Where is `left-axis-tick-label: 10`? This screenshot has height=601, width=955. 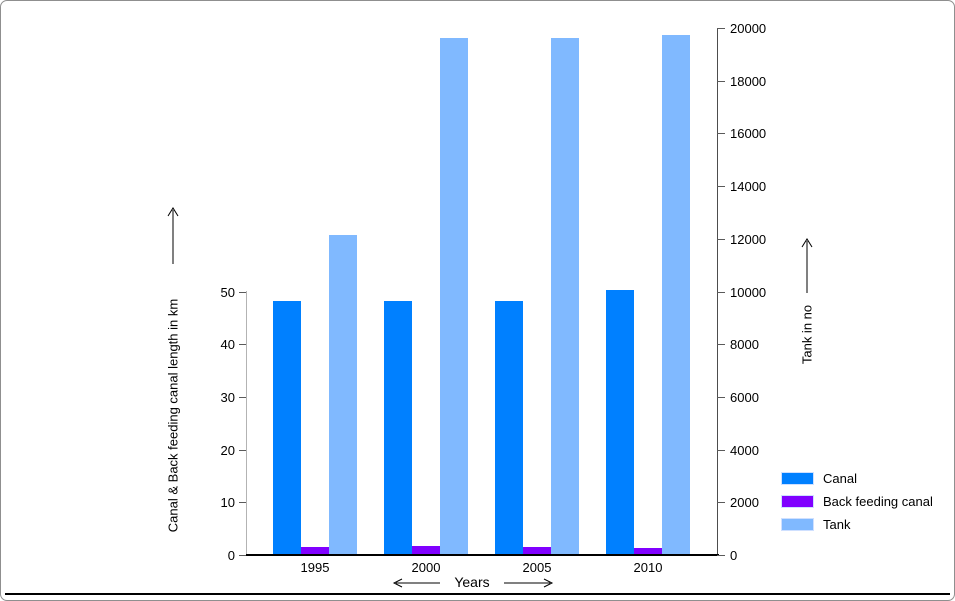
left-axis-tick-label: 10 is located at coordinates (227, 502).